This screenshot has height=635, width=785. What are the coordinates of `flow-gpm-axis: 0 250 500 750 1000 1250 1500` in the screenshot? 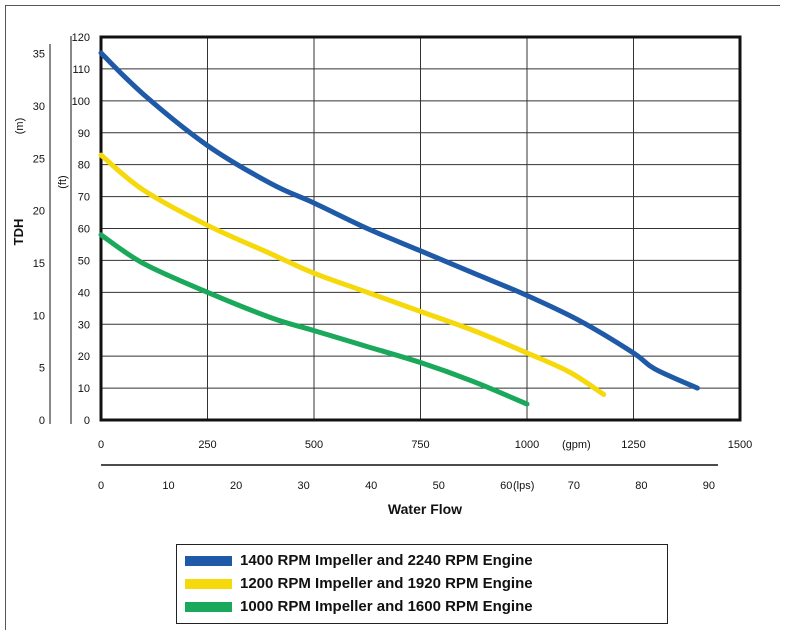 It's located at (425, 445).